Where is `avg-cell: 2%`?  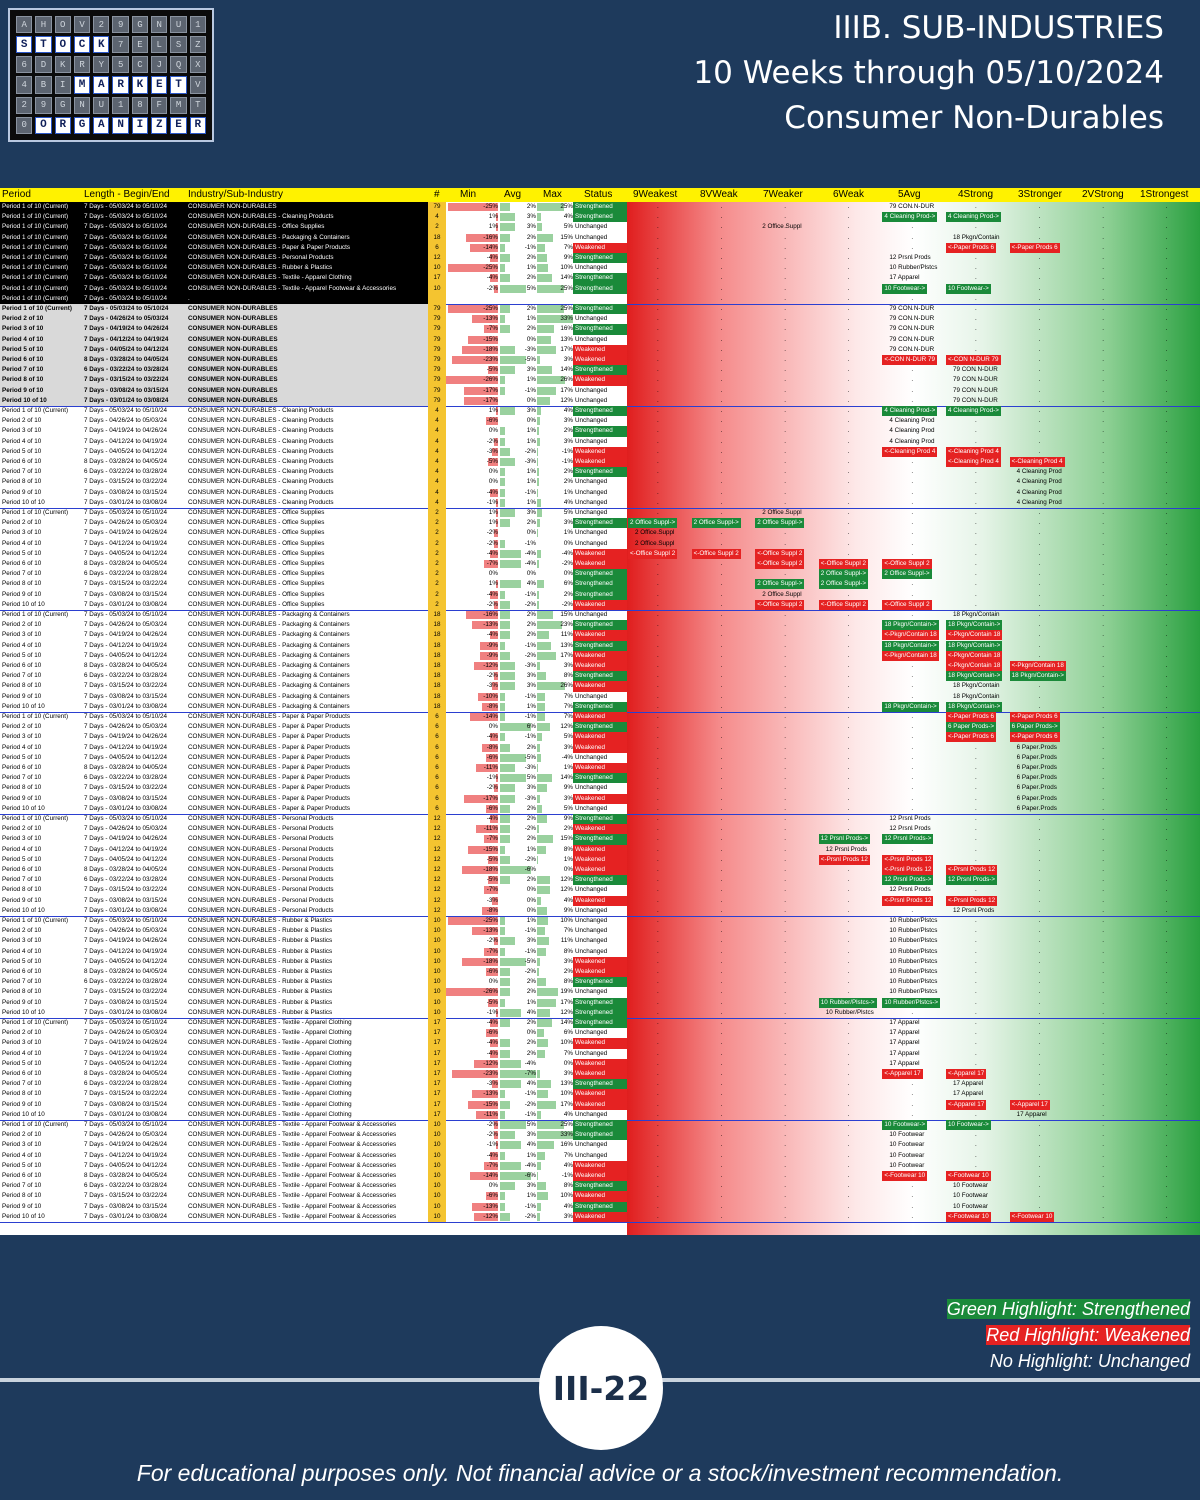
avg-cell: 2% is located at coordinates (531, 992).